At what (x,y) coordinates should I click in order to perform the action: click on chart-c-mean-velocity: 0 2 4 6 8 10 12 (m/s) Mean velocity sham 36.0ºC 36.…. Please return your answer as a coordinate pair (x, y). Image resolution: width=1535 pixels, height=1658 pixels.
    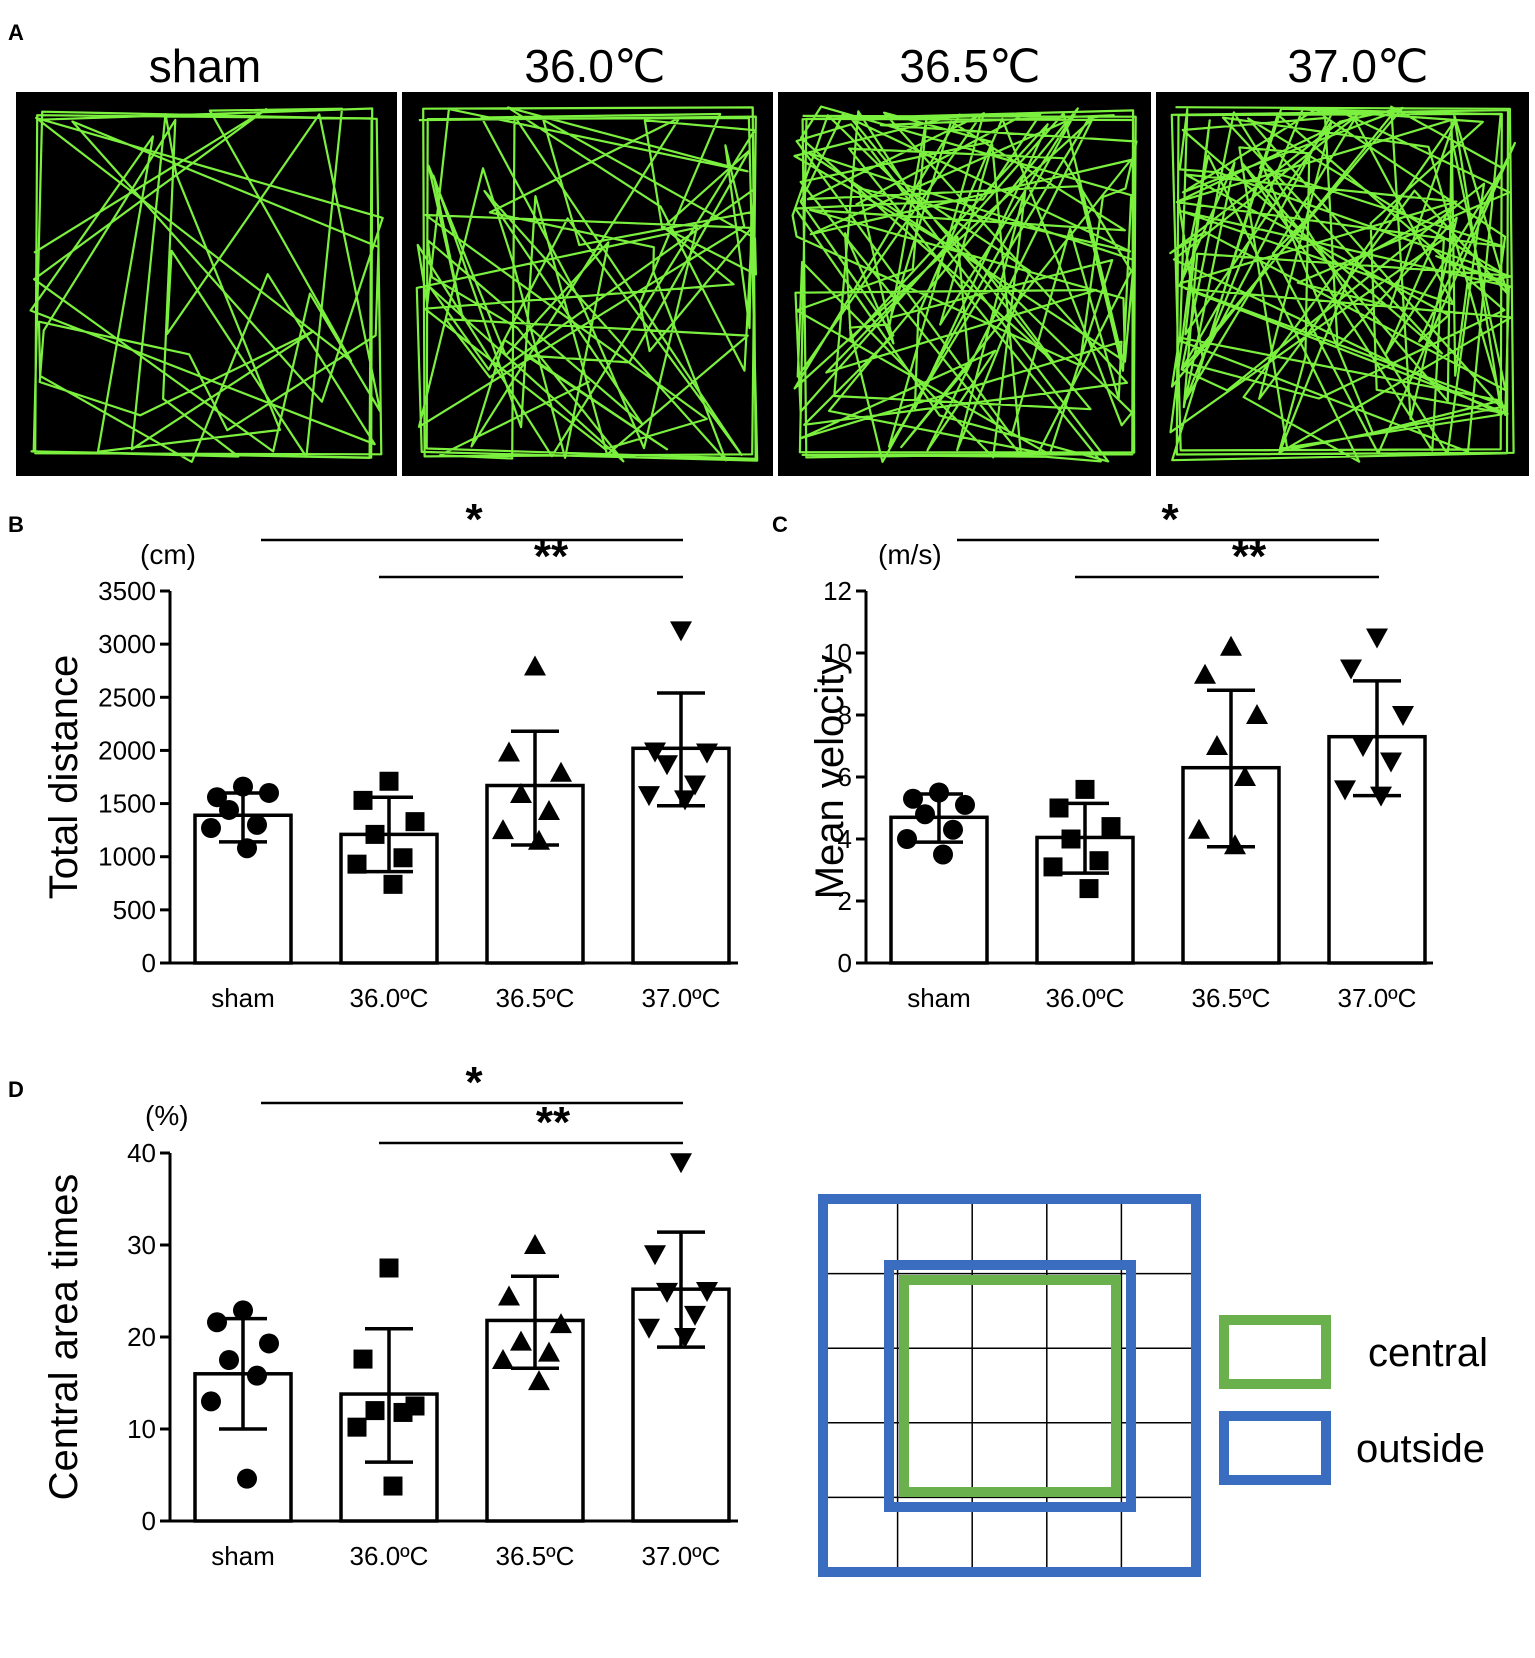
    Looking at the image, I should click on (1120, 754).